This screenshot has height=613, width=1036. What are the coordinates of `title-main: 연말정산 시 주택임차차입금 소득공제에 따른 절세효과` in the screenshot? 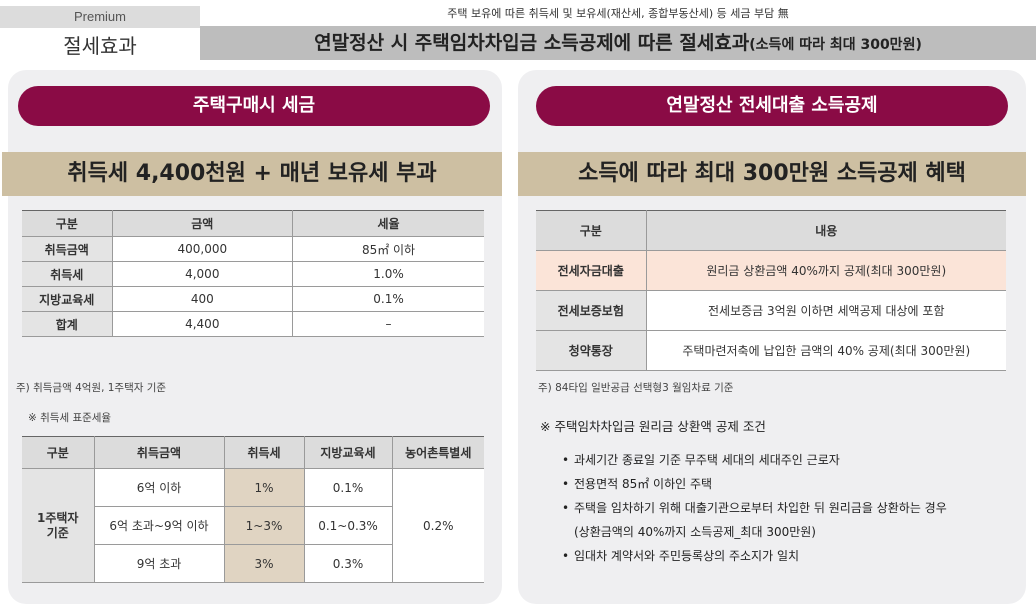 It's located at (532, 43).